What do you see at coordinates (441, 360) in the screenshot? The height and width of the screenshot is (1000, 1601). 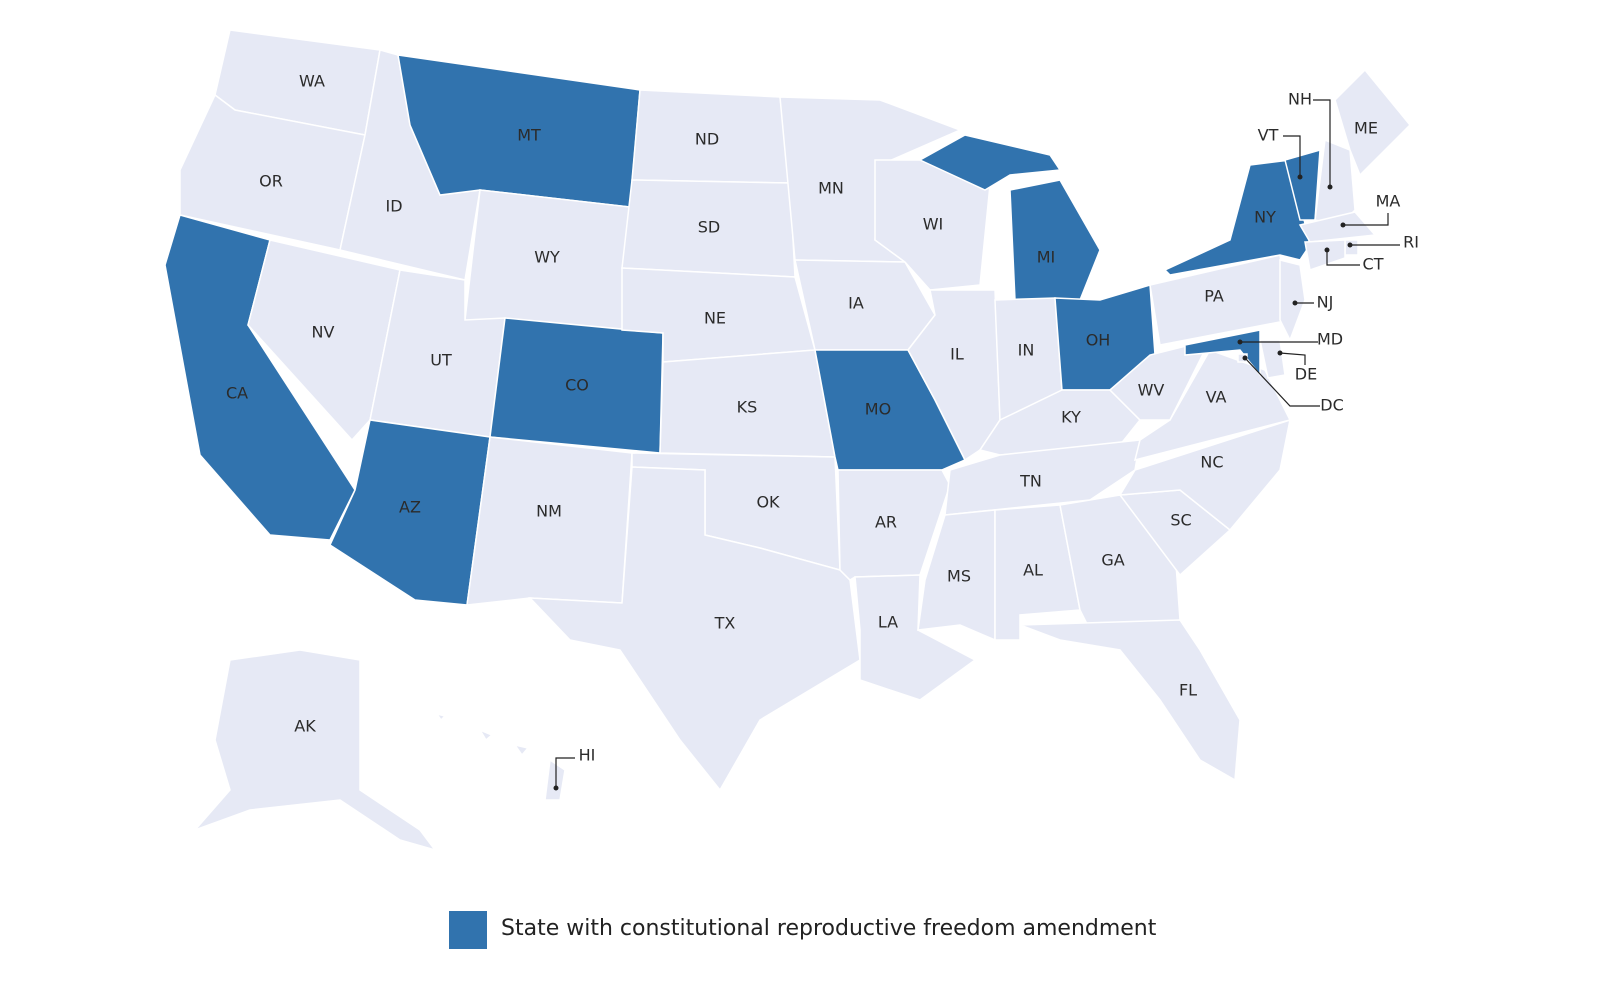 I see `state-label: UT` at bounding box center [441, 360].